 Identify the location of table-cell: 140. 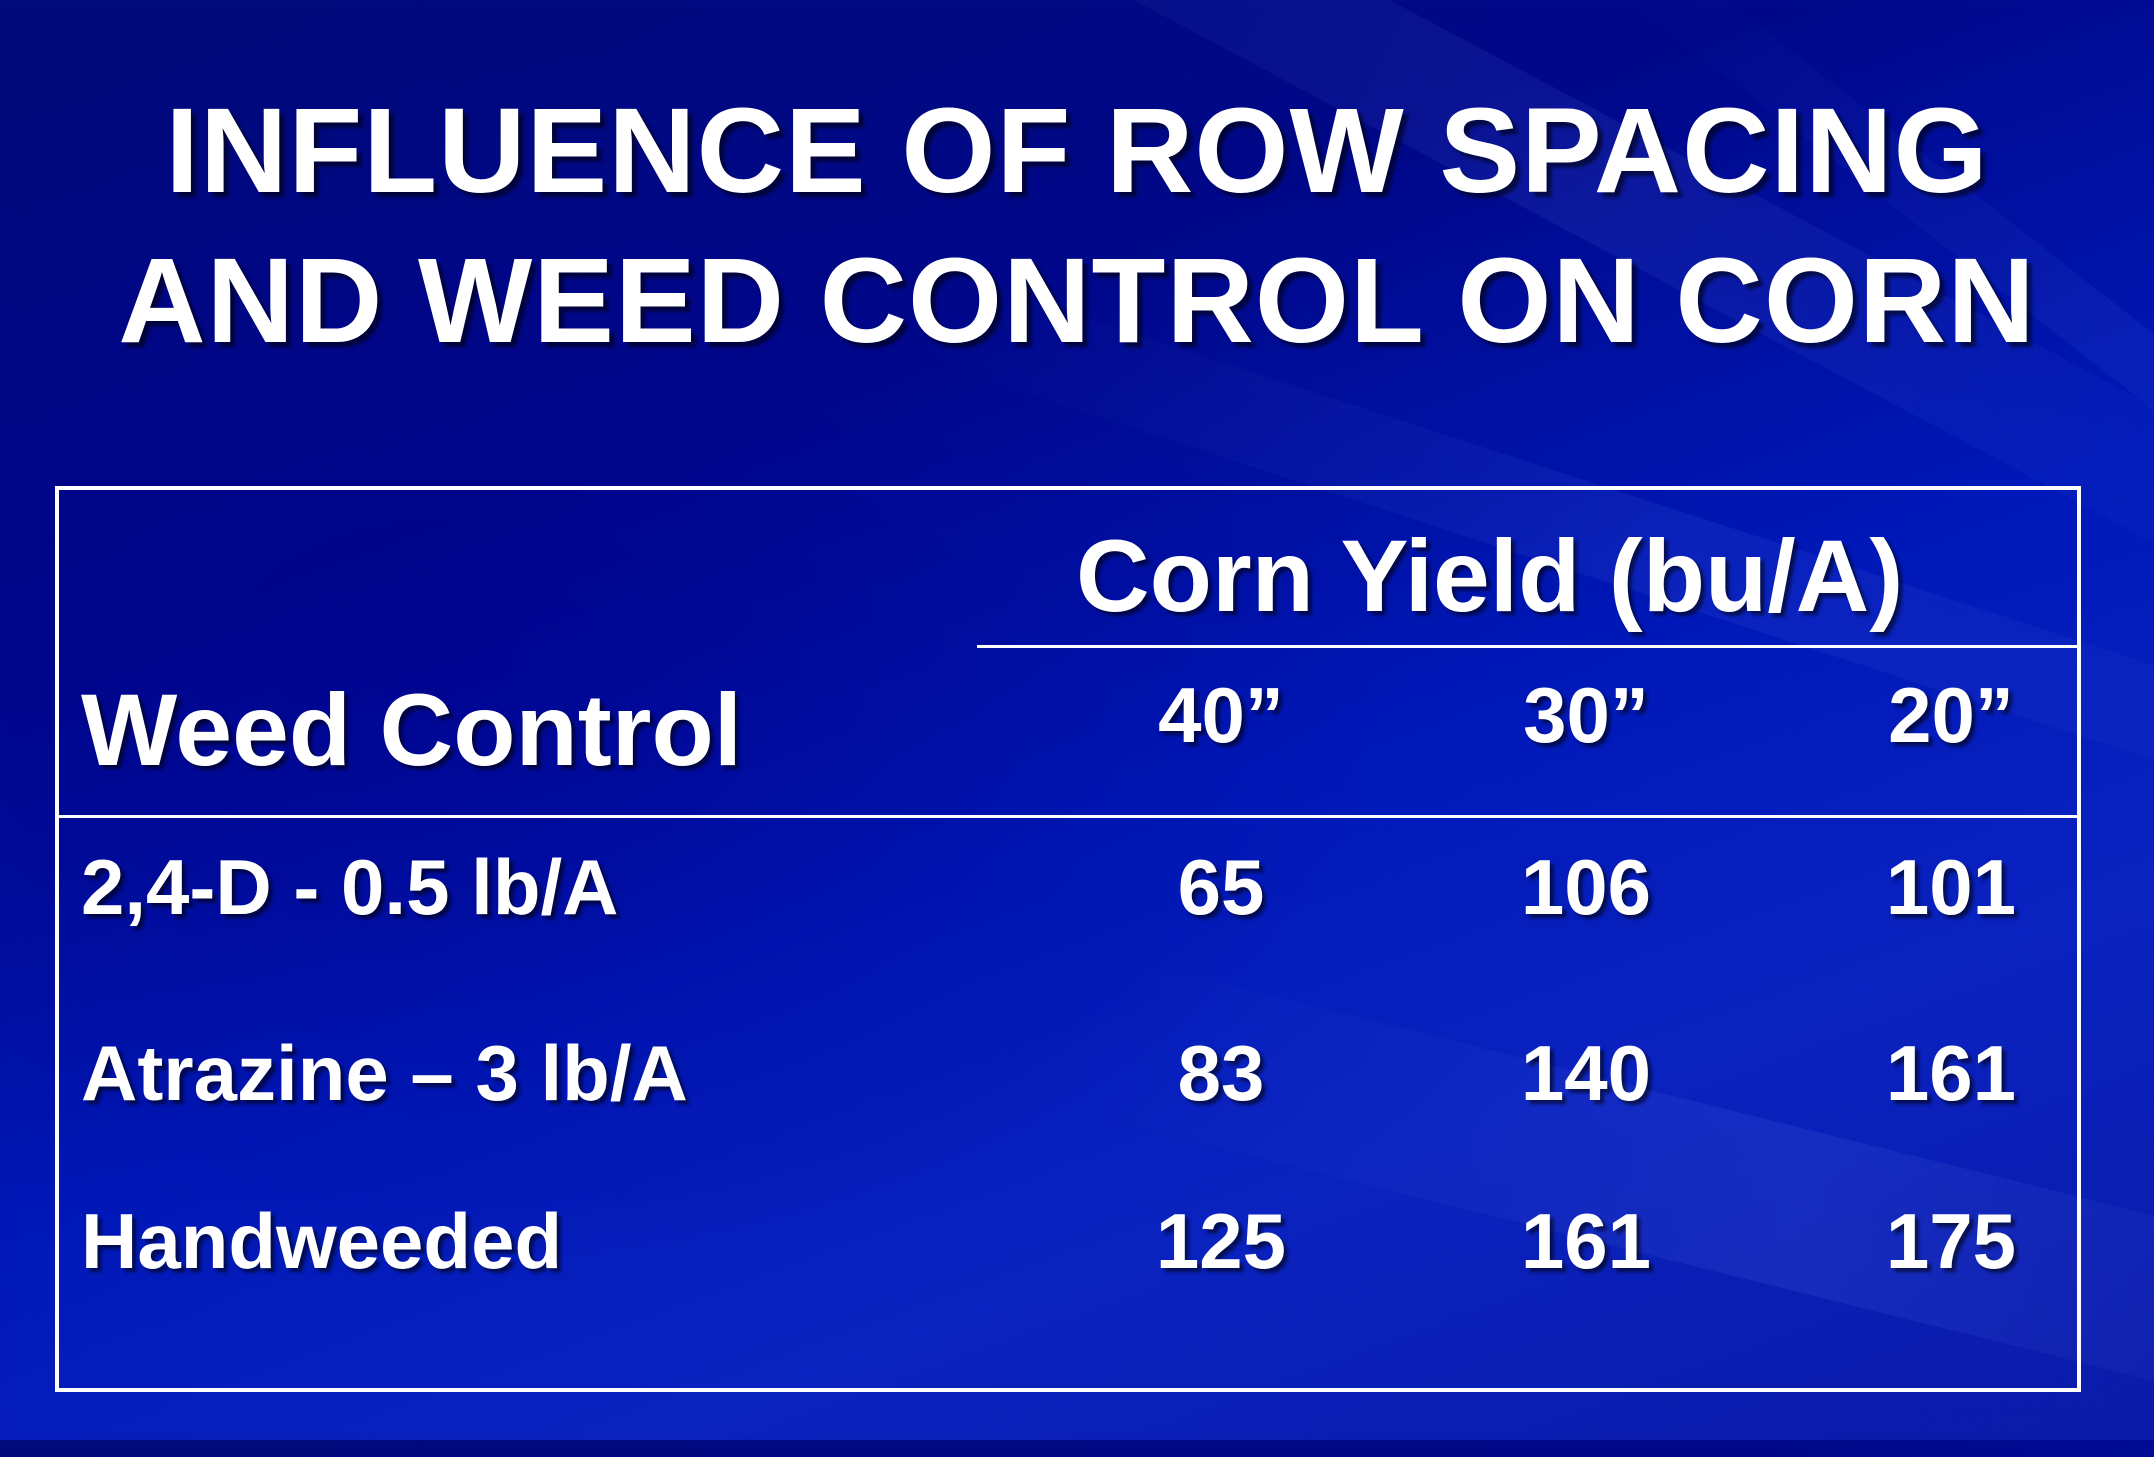
(1586, 1073).